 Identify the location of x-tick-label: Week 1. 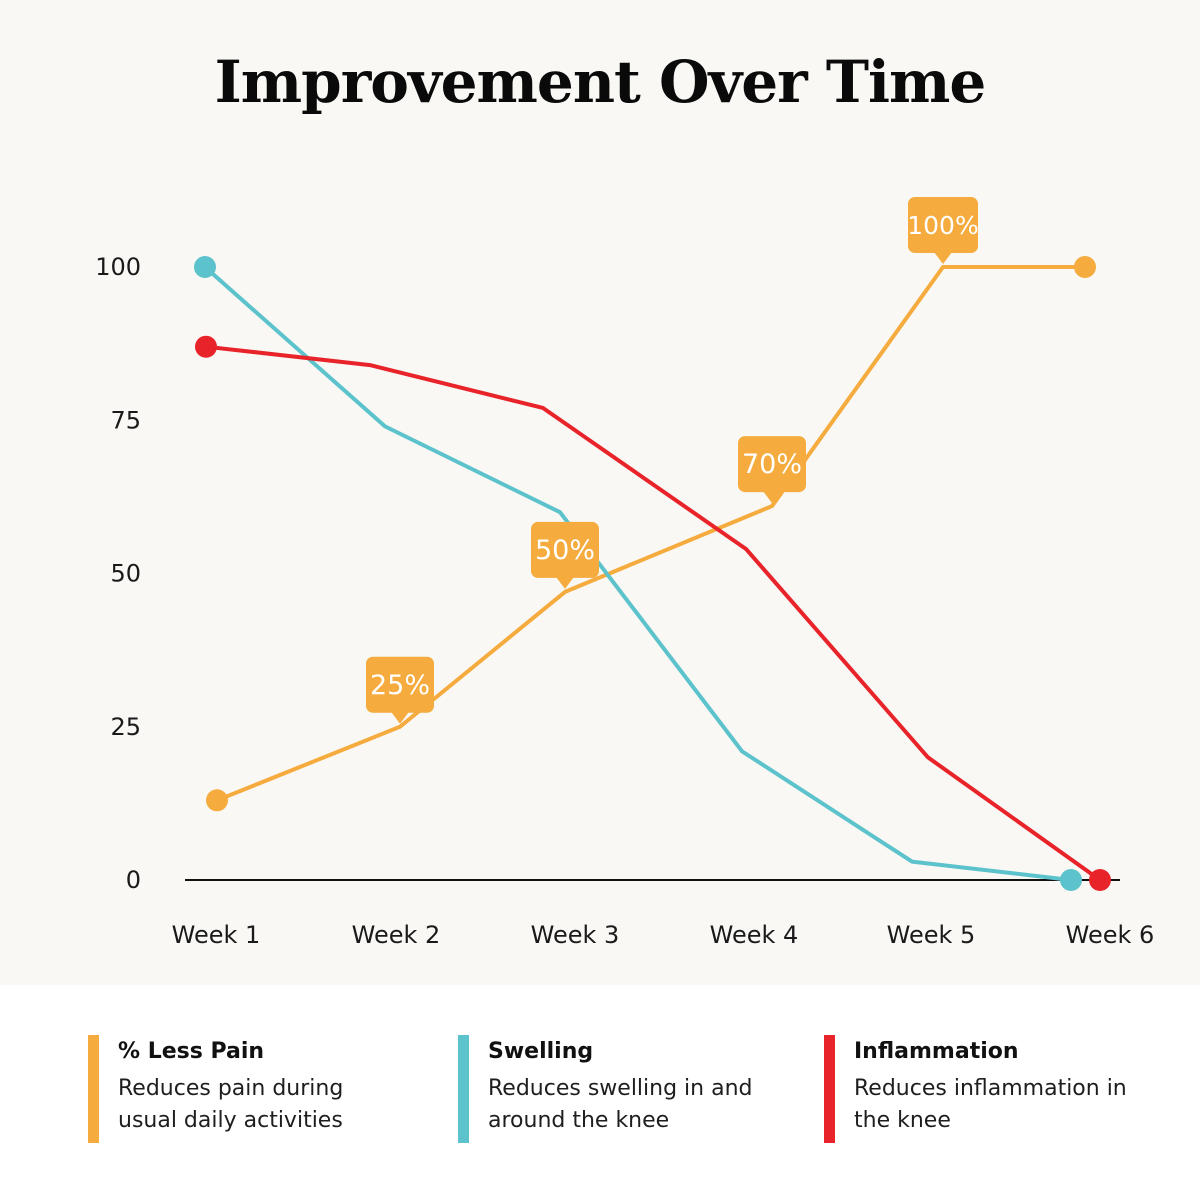
(216, 935).